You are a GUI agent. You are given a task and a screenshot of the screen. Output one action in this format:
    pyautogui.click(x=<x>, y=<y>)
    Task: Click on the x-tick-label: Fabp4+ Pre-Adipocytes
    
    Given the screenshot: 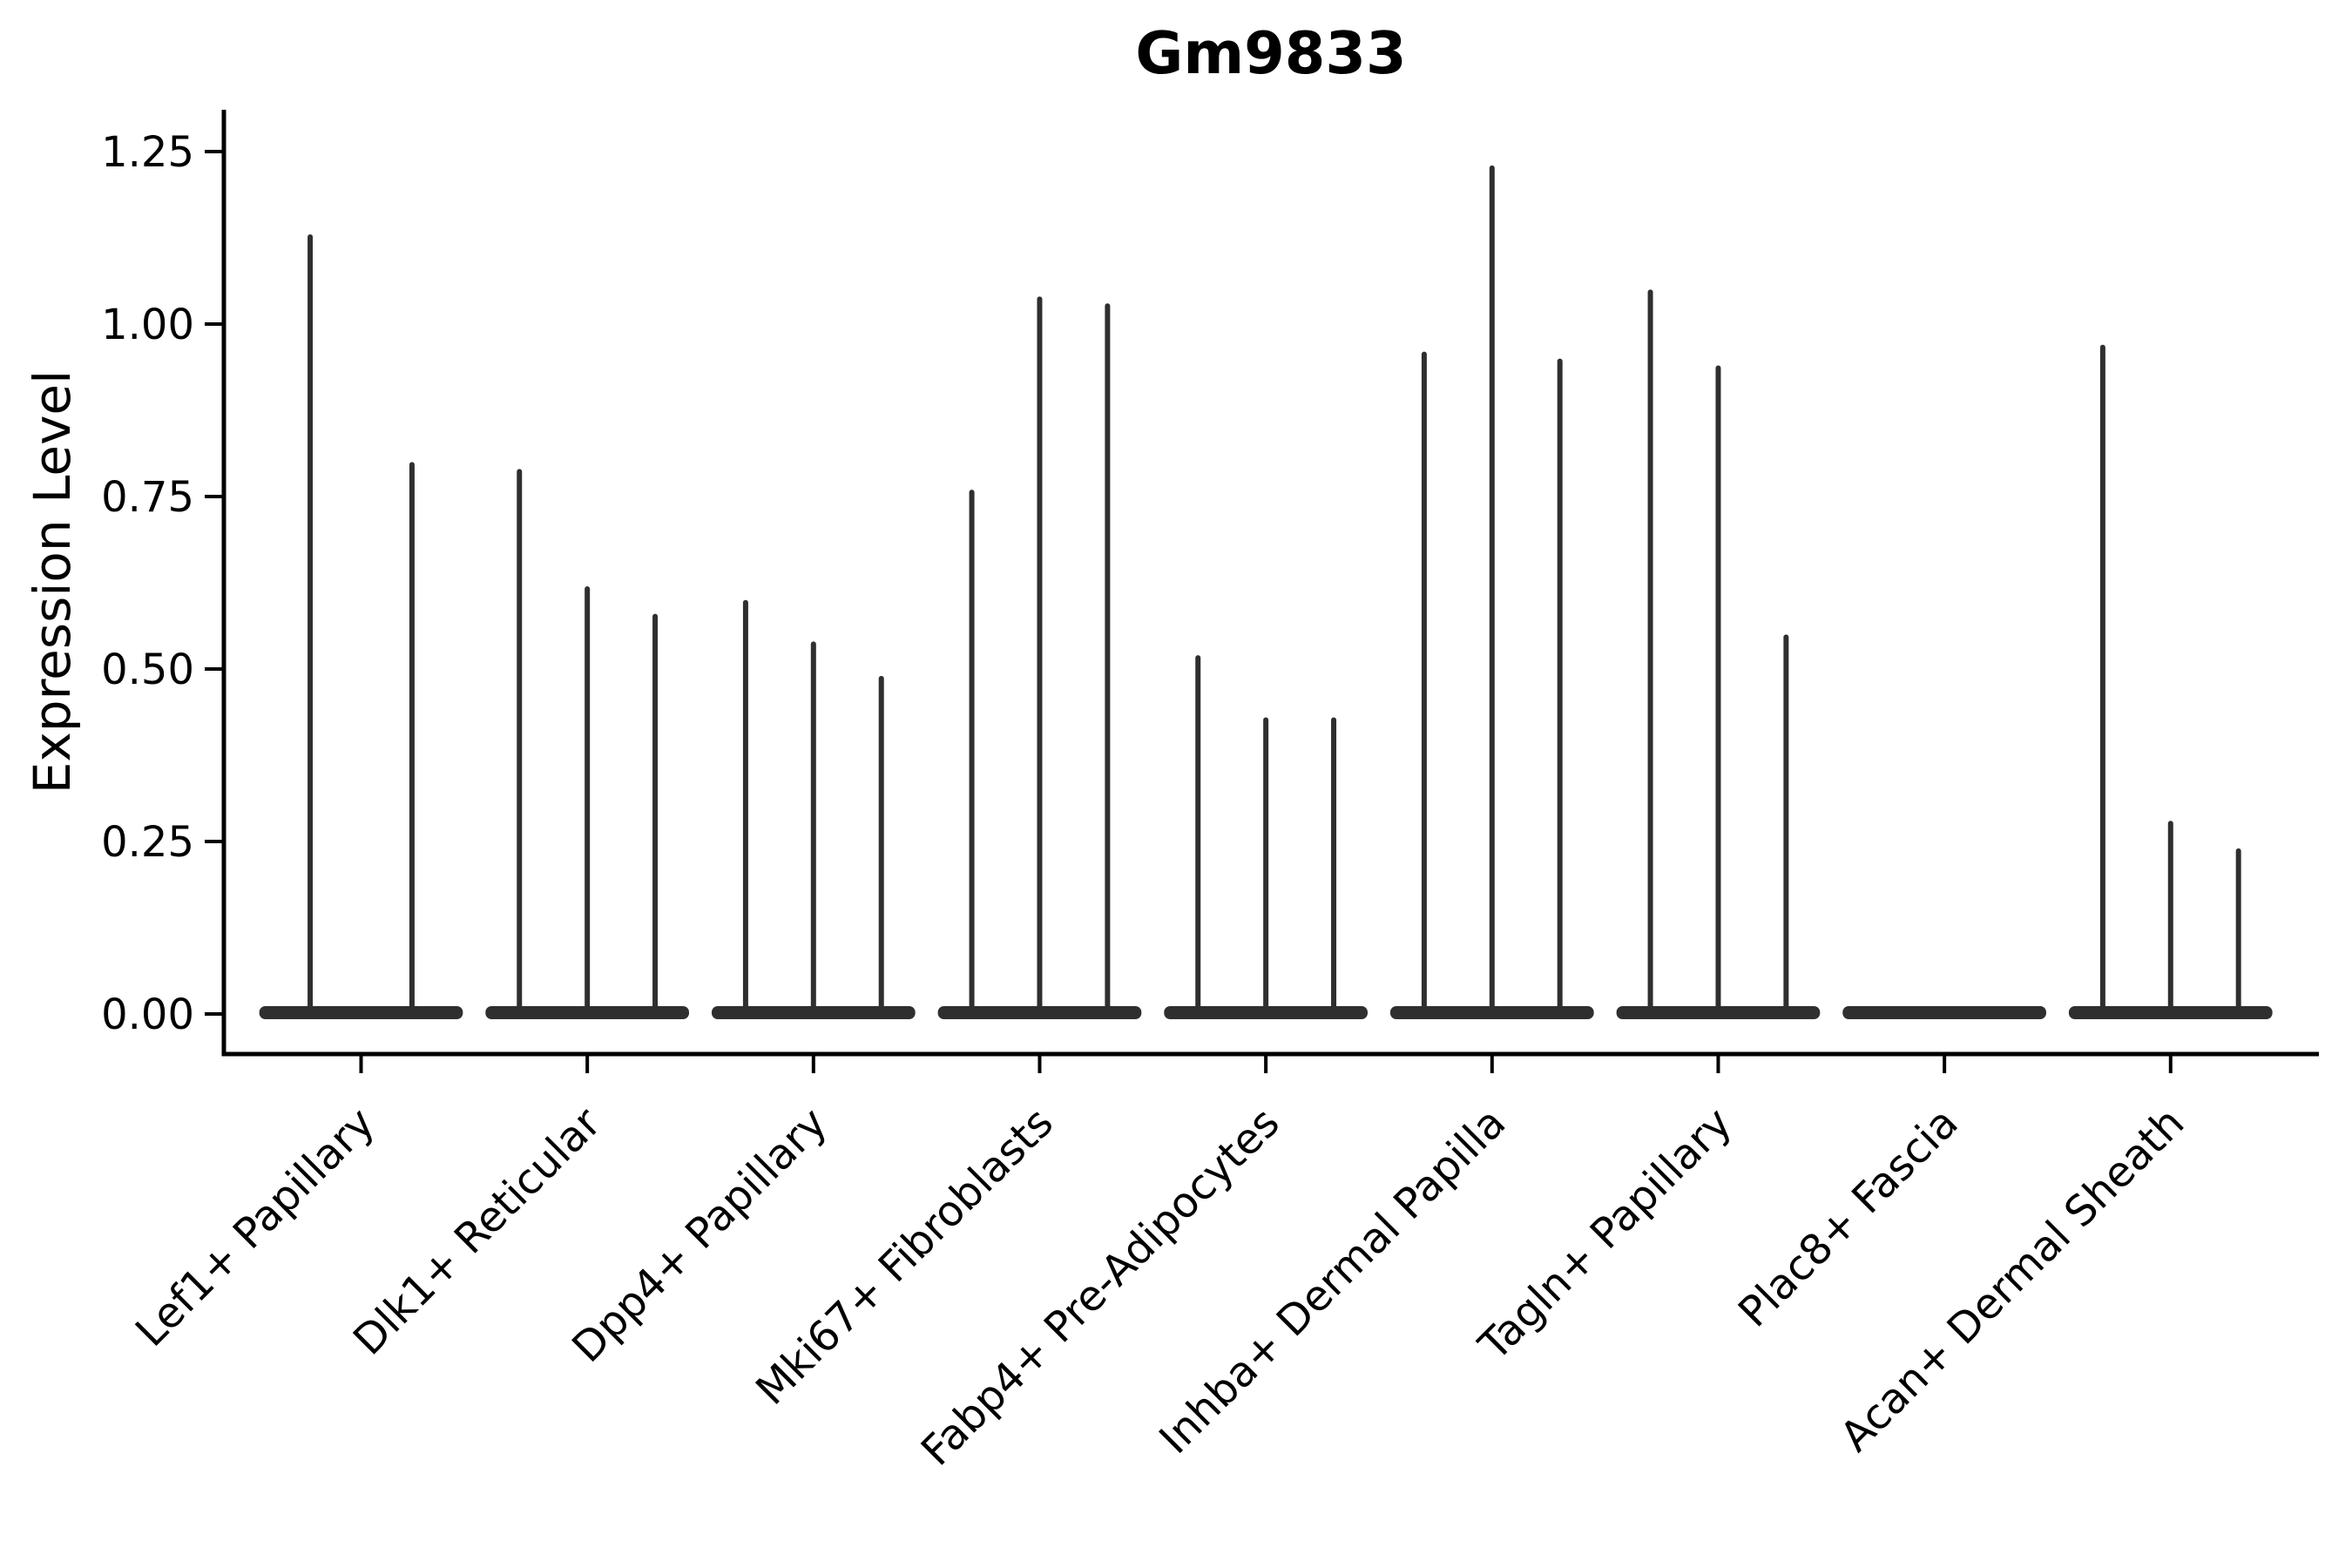 What is the action you would take?
    pyautogui.click(x=1100, y=1287)
    